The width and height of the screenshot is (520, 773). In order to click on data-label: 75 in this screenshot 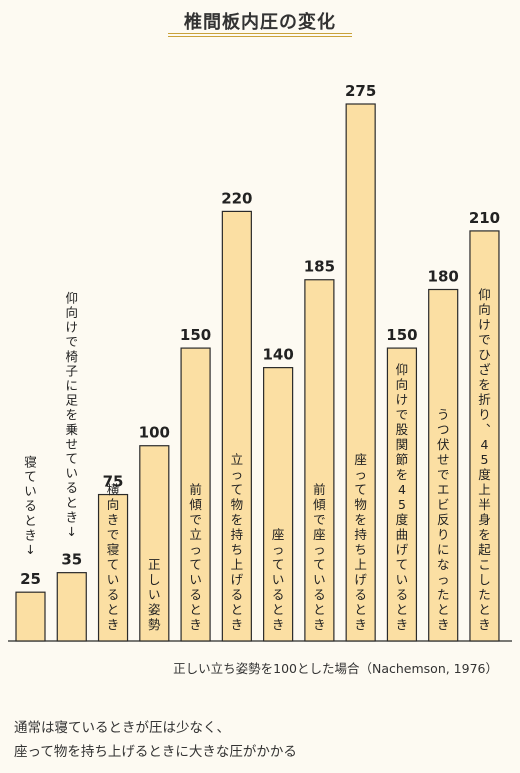, I will do `click(113, 482)`.